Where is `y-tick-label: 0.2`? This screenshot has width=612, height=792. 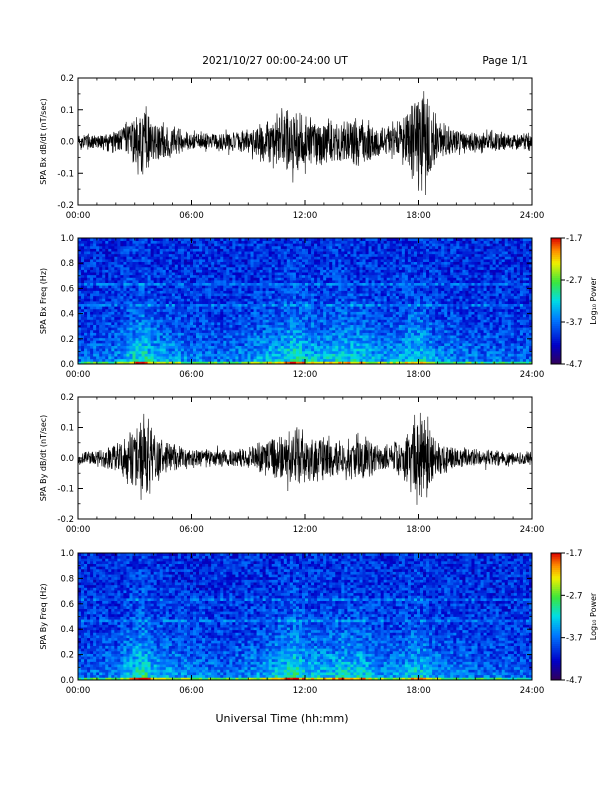 y-tick-label: 0.2 is located at coordinates (67, 79).